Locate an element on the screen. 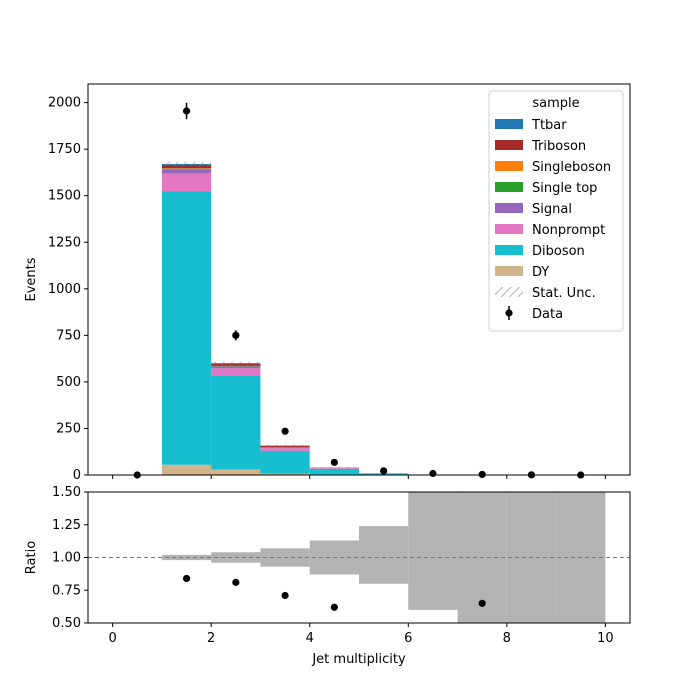 Image resolution: width=700 pixels, height=700 pixels. y-tick-label: 2000 is located at coordinates (64, 103).